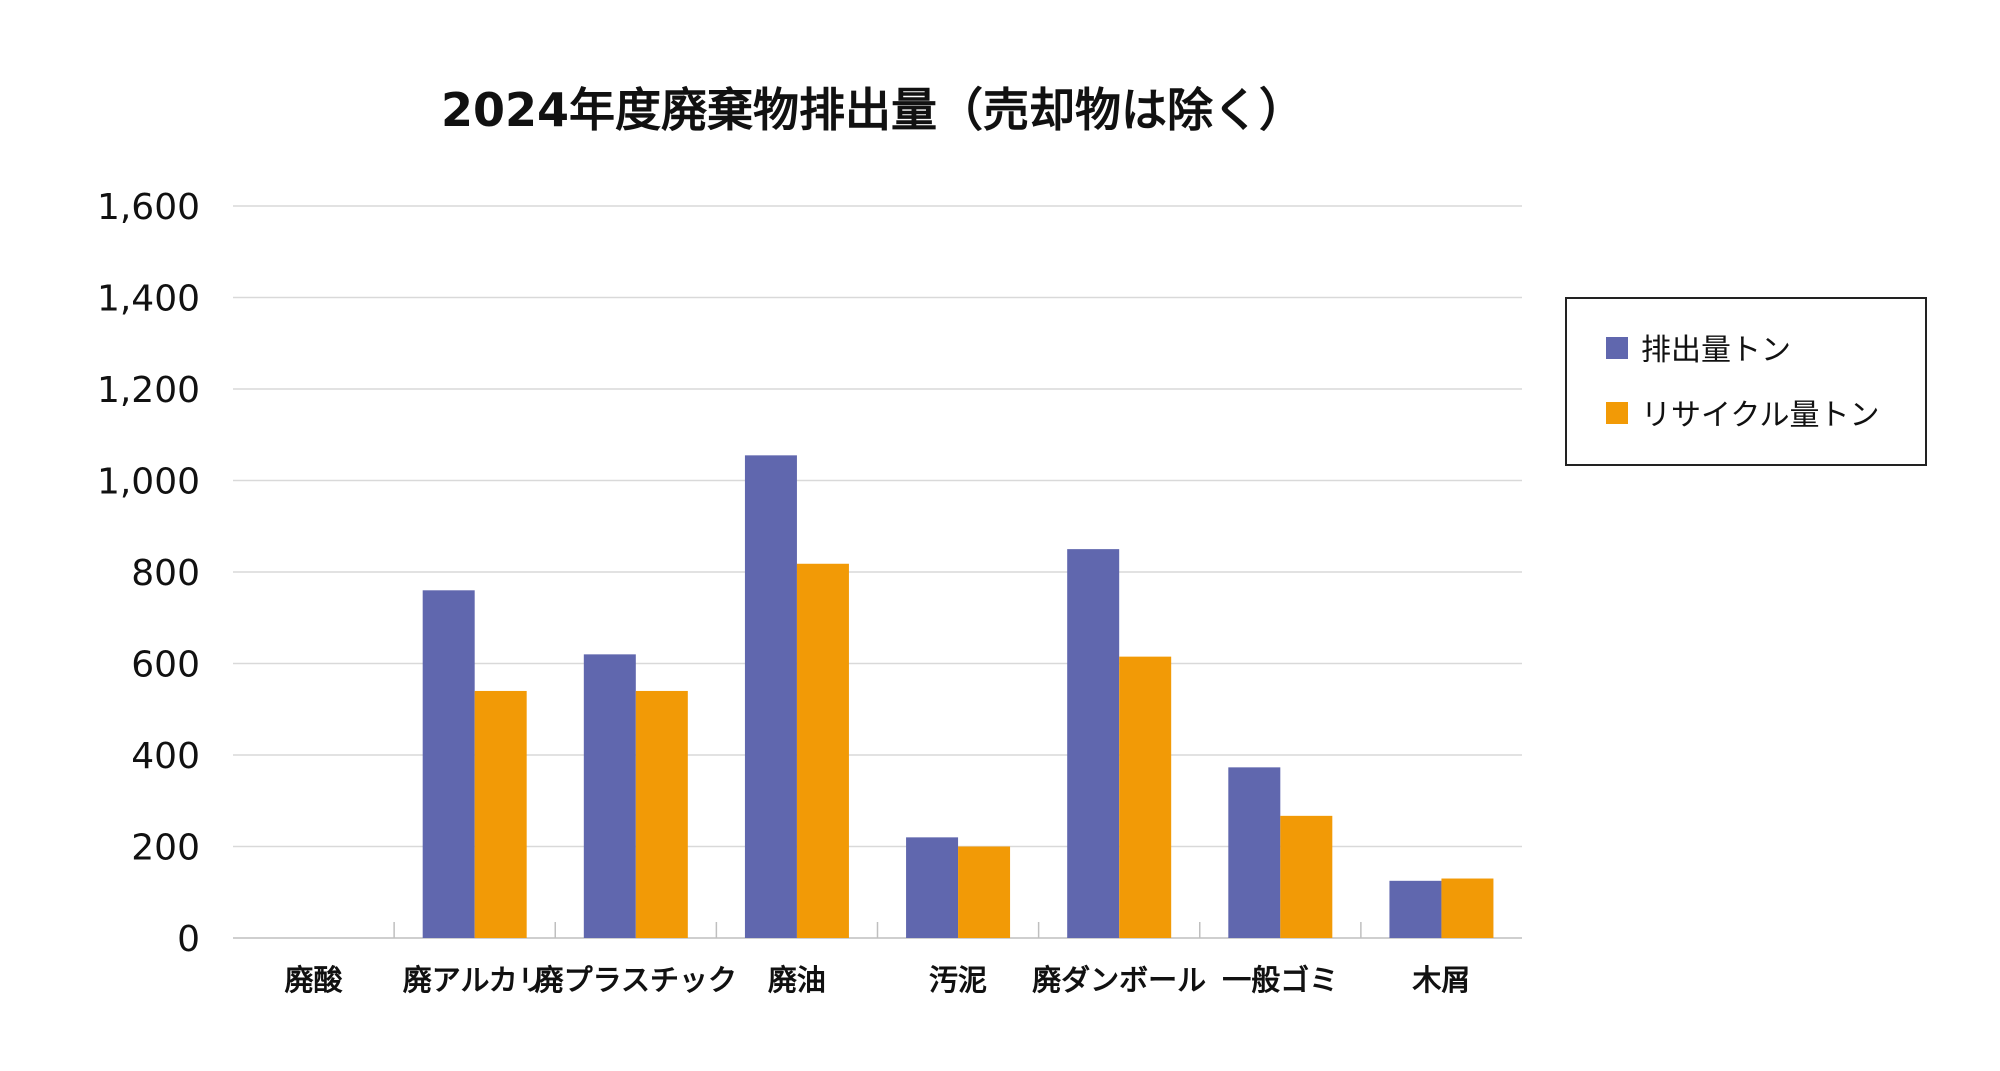  I want to click on y-tick-label: 1,000, so click(148, 482).